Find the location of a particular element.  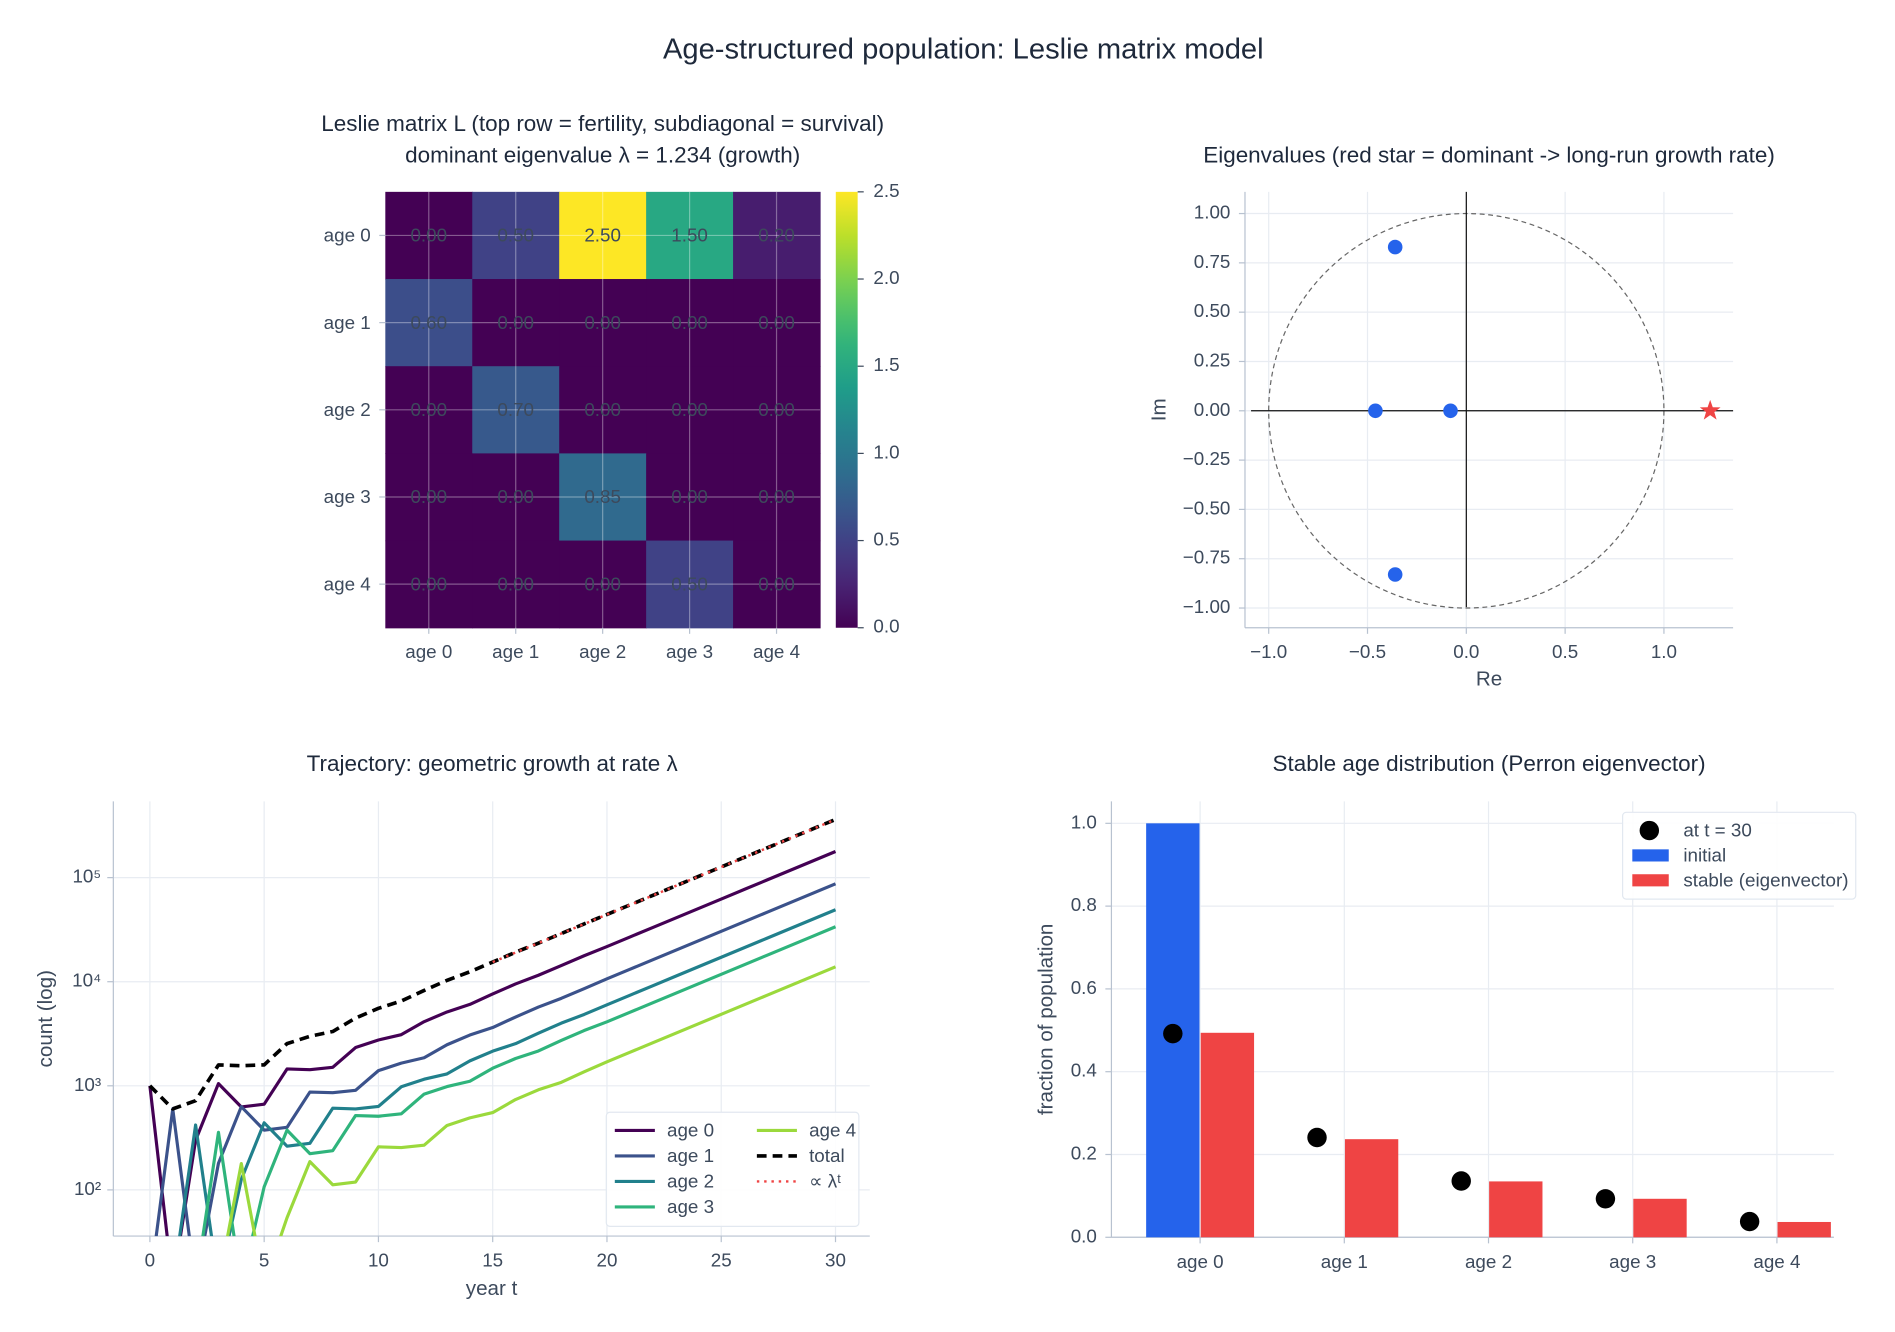

y-tick-label: −1.00 is located at coordinates (1207, 606).